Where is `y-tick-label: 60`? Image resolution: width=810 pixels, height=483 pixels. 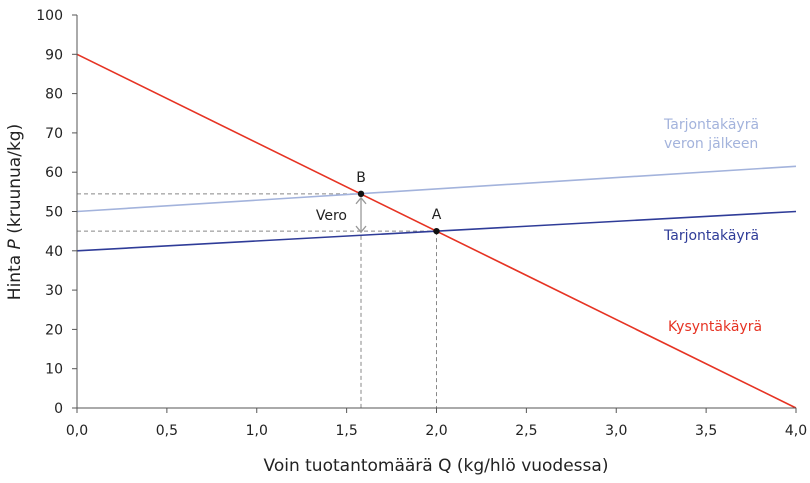 y-tick-label: 60 is located at coordinates (54, 173).